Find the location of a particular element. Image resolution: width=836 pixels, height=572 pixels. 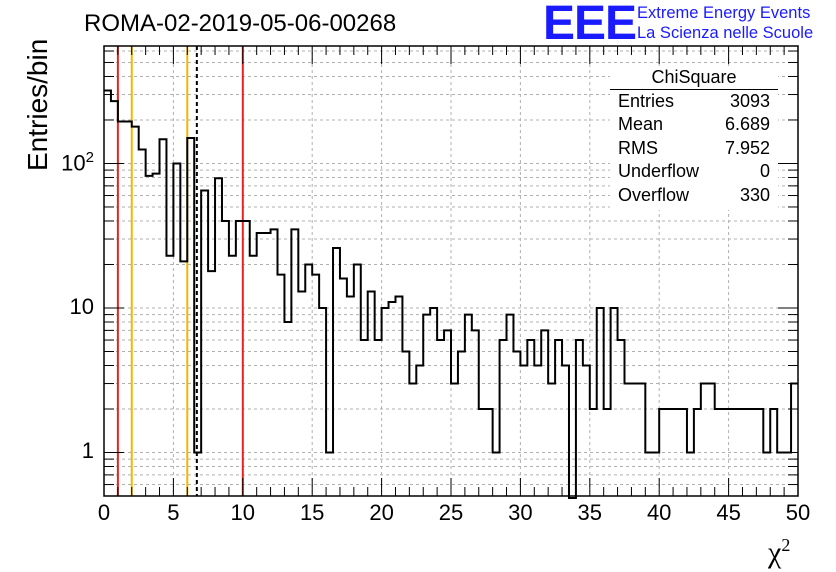

x-tick-label: 45 is located at coordinates (728, 512).